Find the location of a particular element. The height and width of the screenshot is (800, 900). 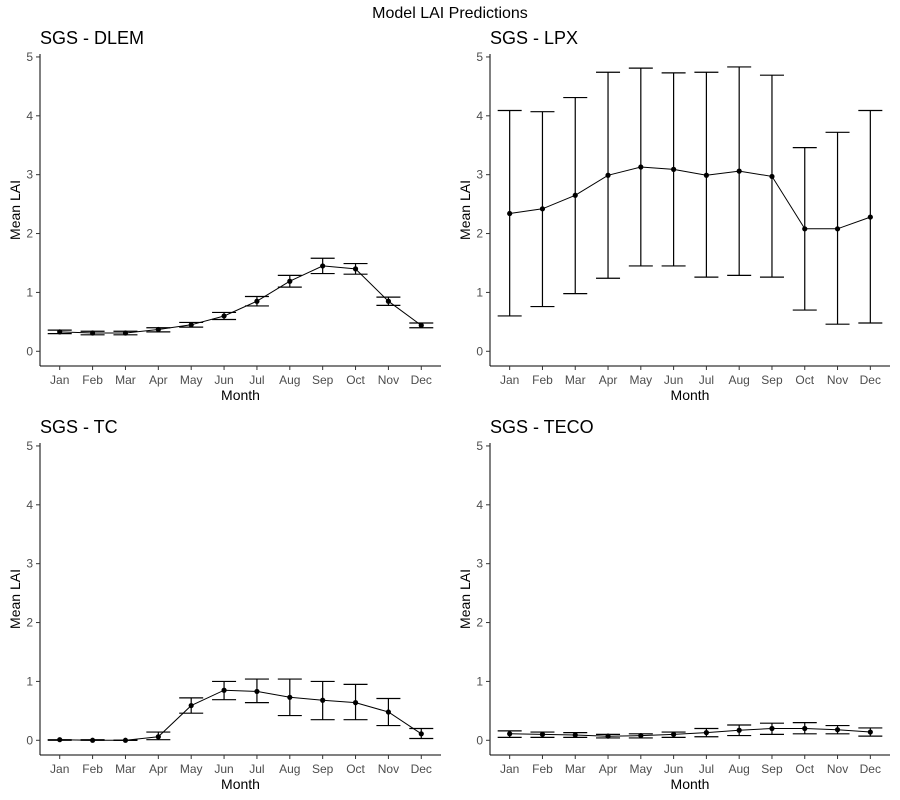

y-tick-label: 5 is located at coordinates (29, 57).